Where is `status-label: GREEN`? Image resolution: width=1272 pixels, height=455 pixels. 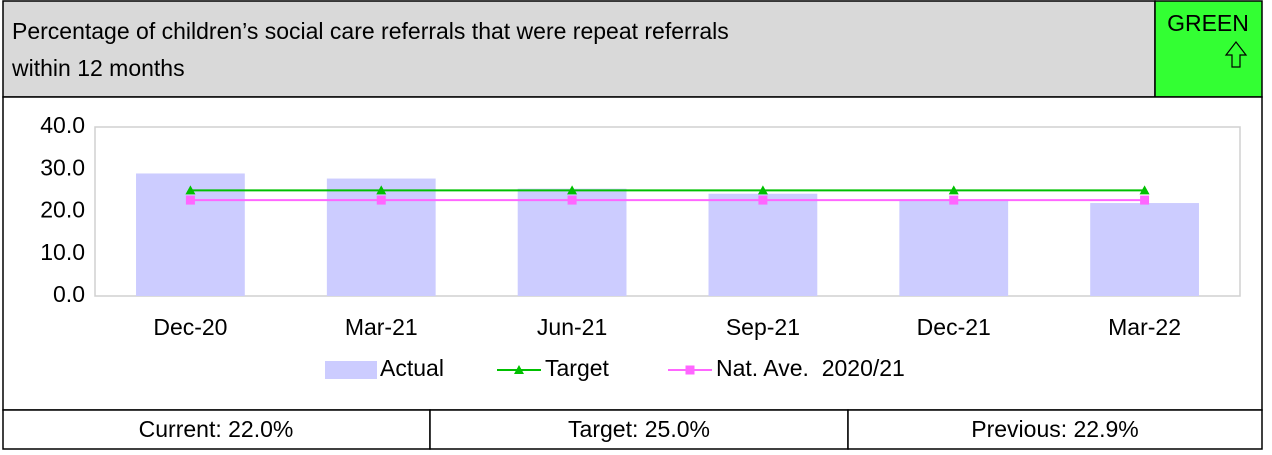 status-label: GREEN is located at coordinates (1208, 23).